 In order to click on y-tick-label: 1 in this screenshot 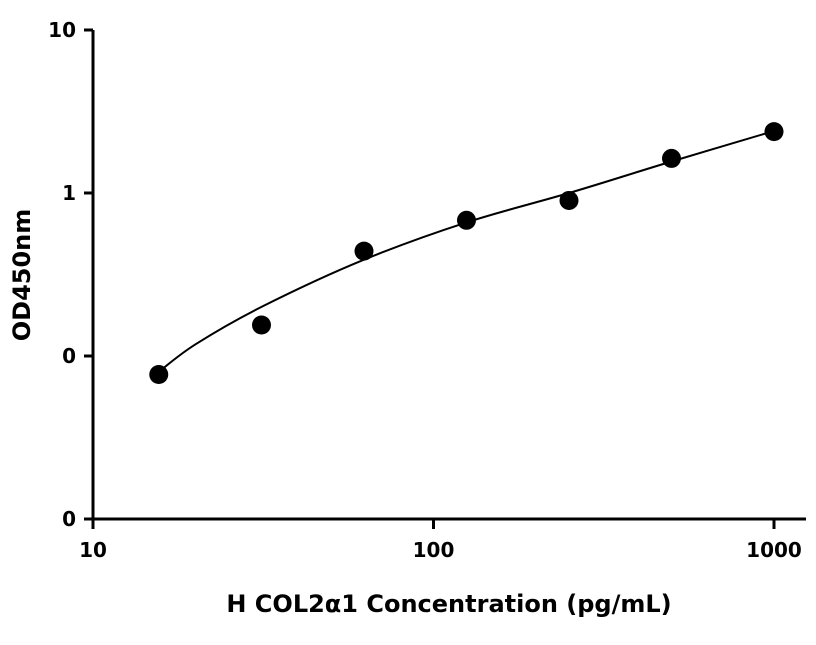, I will do `click(69, 193)`.